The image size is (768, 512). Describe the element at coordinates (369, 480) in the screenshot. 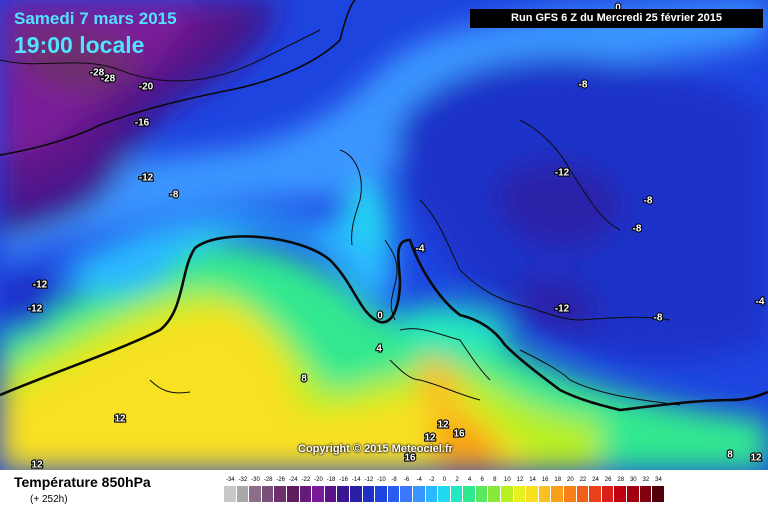

I see `scale-value: -12` at that location.